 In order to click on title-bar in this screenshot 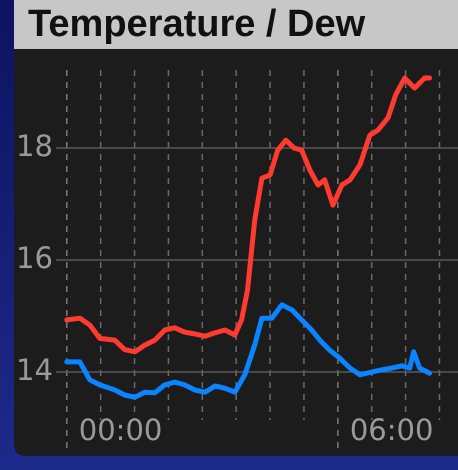, I will do `click(236, 24)`.